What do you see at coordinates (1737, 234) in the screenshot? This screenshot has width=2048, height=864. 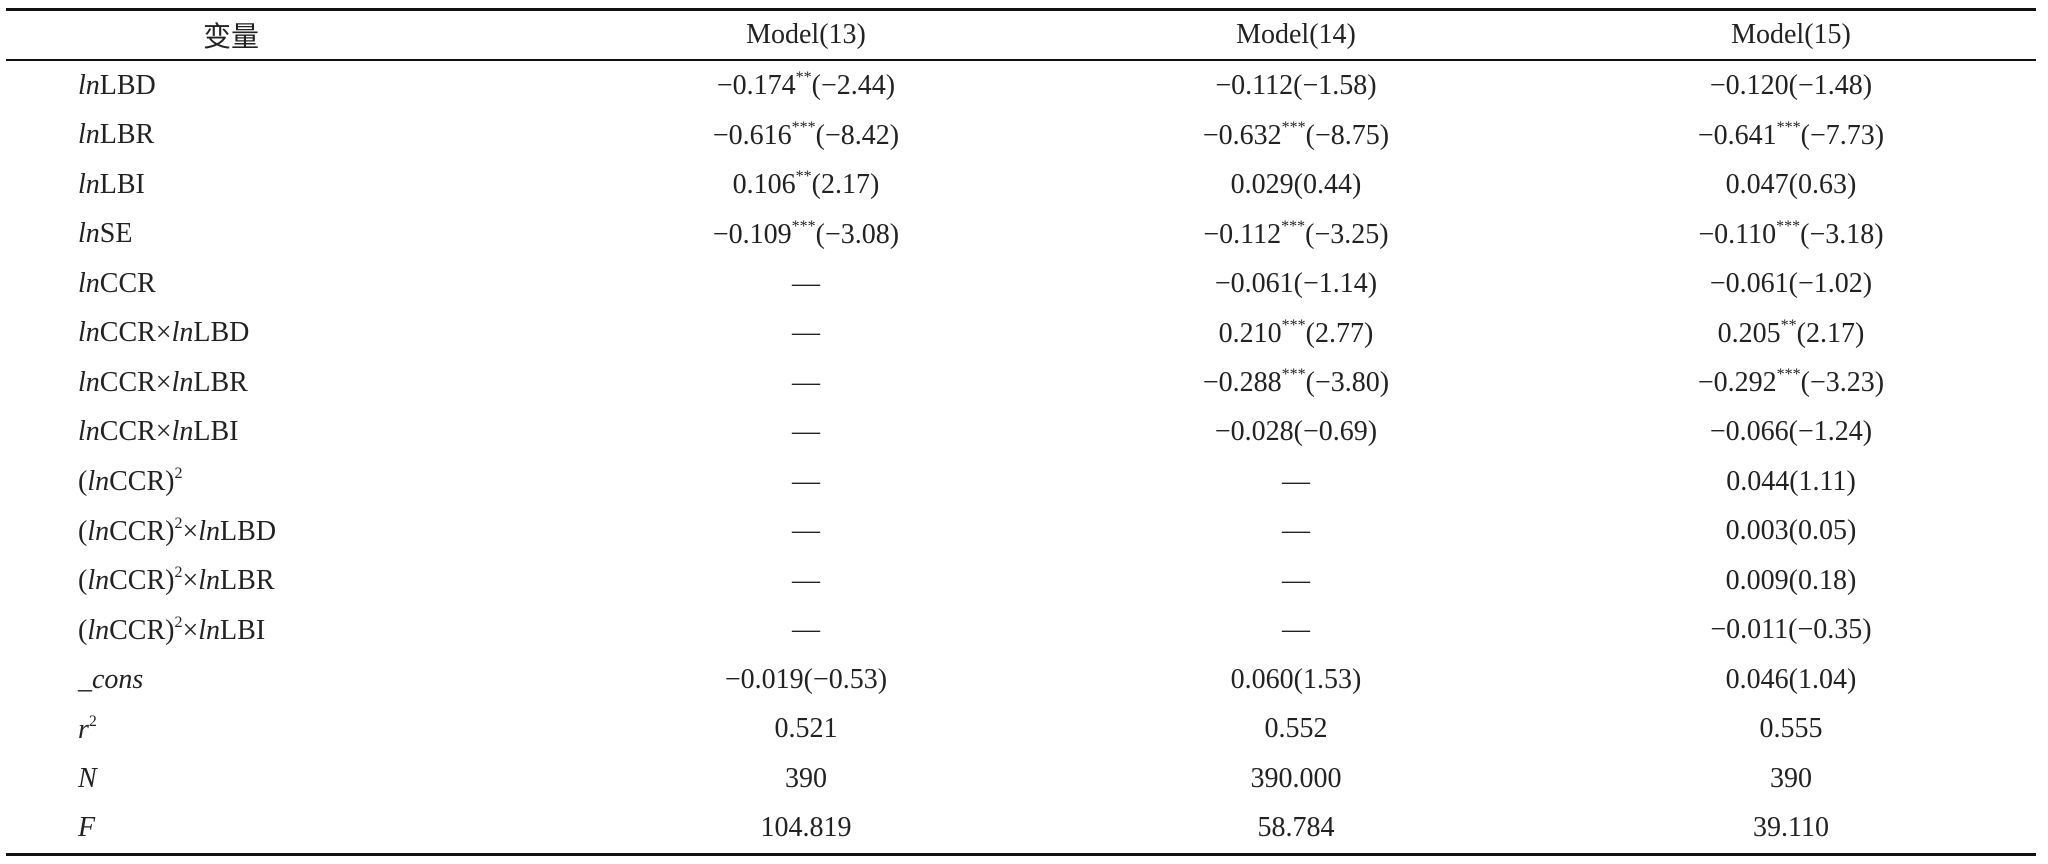 I see `text-segment: −0.110` at bounding box center [1737, 234].